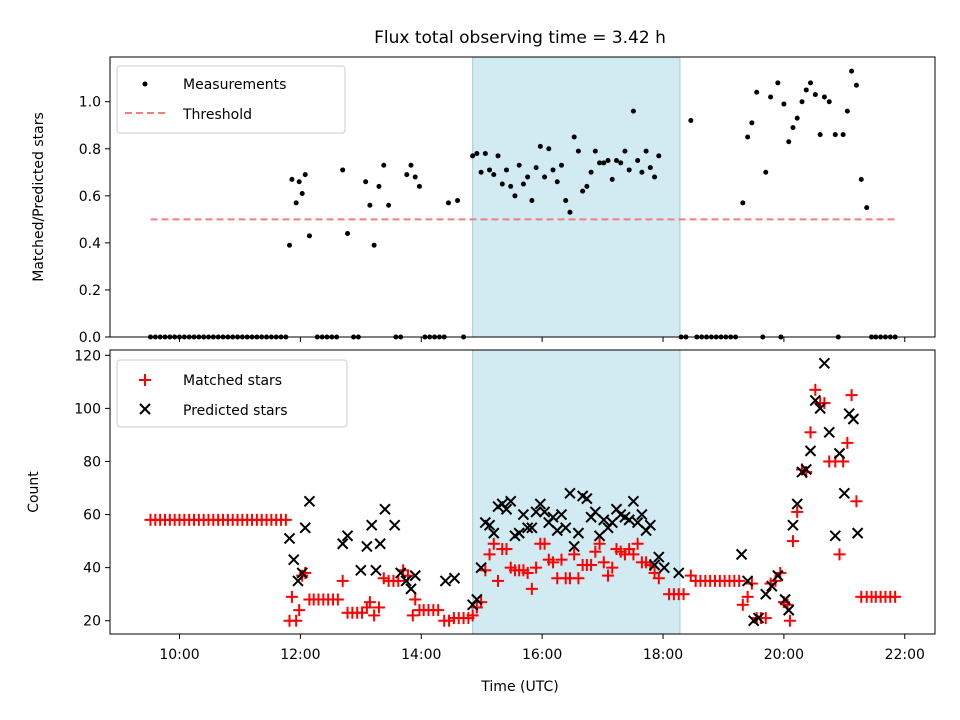 The width and height of the screenshot is (960, 720). I want to click on top-shaded-span, so click(576, 197).